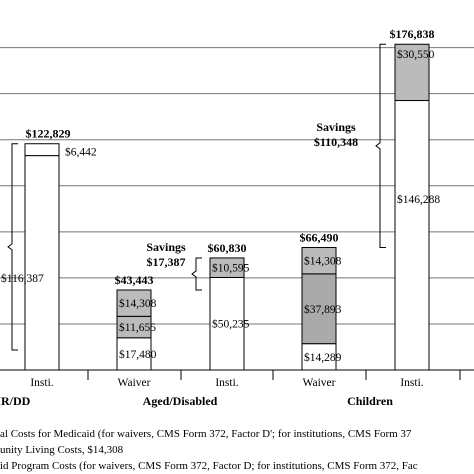  What do you see at coordinates (418, 199) in the screenshot?
I see `segment-value-label: $146,288` at bounding box center [418, 199].